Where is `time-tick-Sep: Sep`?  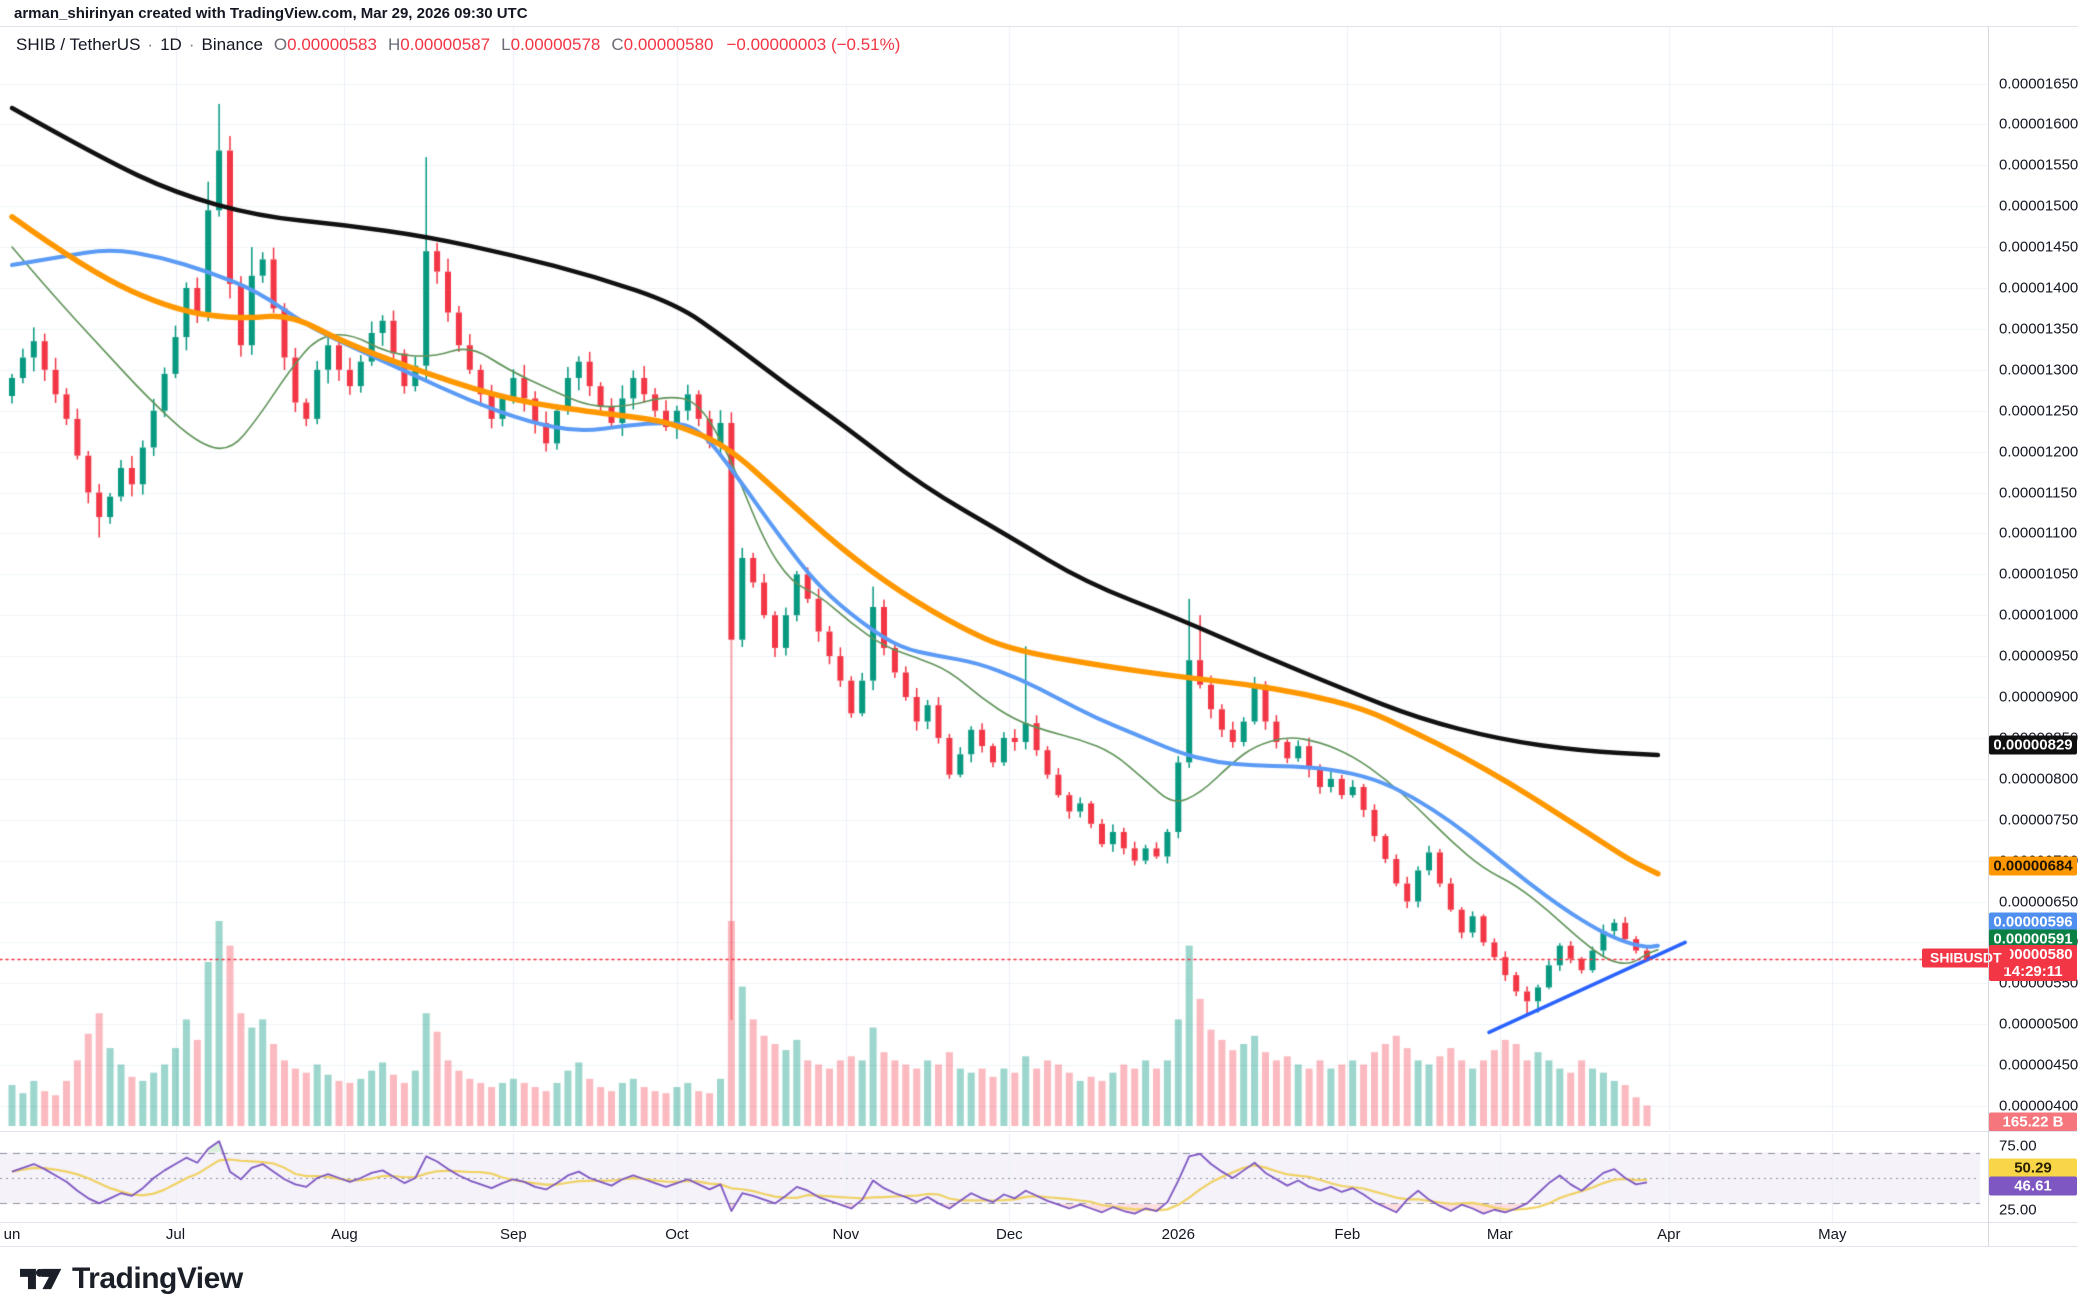
time-tick-Sep: Sep is located at coordinates (513, 1234).